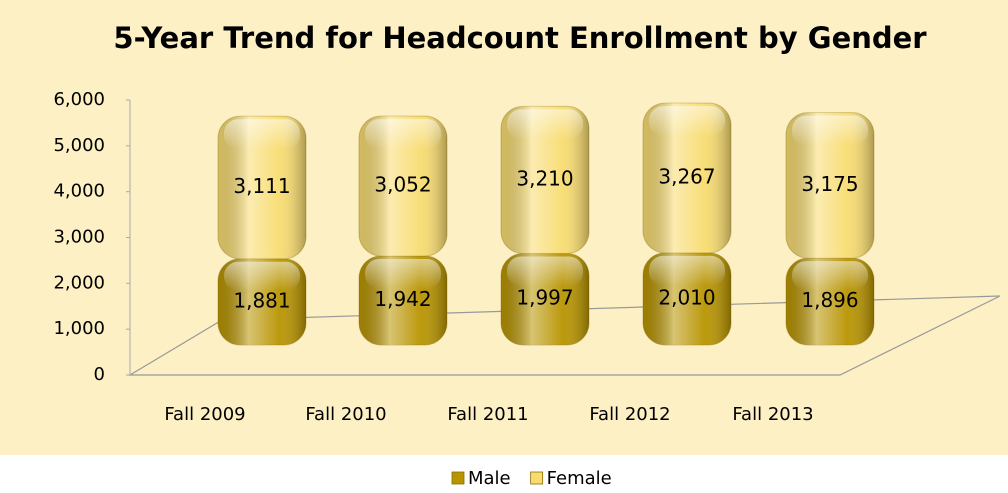 The width and height of the screenshot is (1008, 493). I want to click on value-label: 3,052, so click(402, 185).